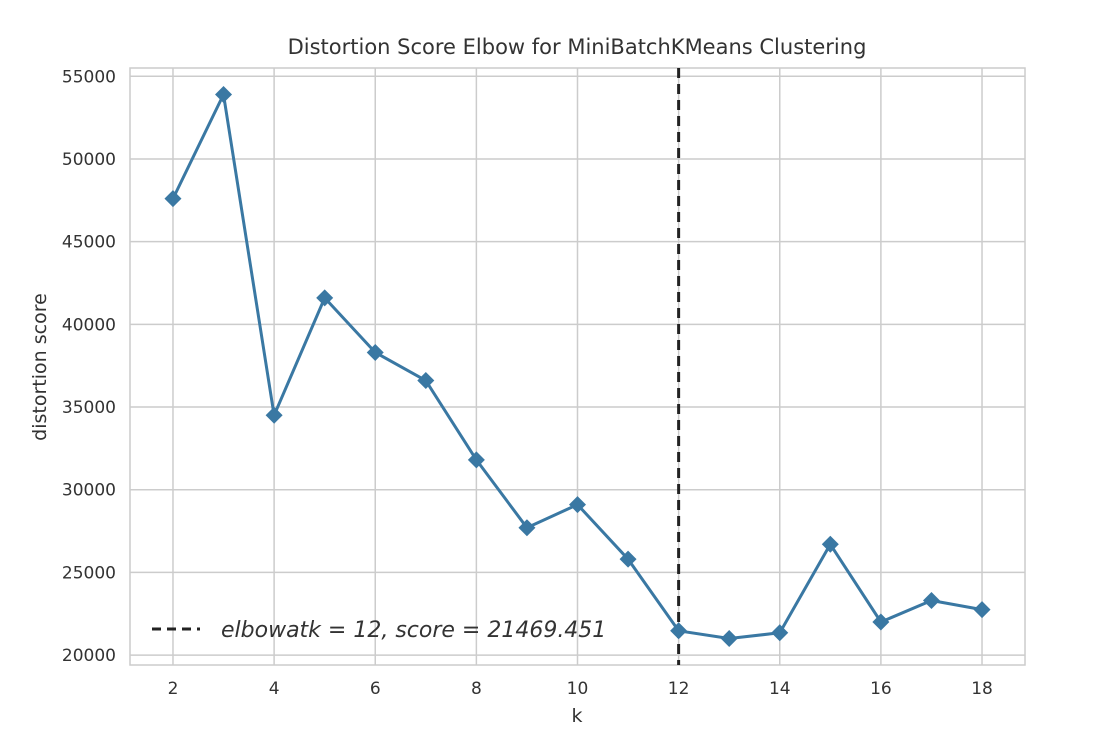 The image size is (1096, 754). What do you see at coordinates (476, 689) in the screenshot?
I see `x-tick-label: 8` at bounding box center [476, 689].